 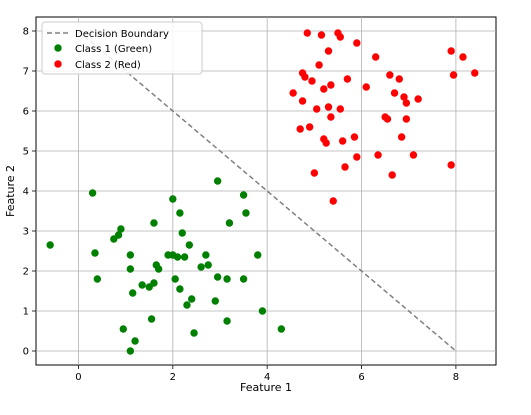 I want to click on y-tick-label: 3, so click(x=26, y=232).